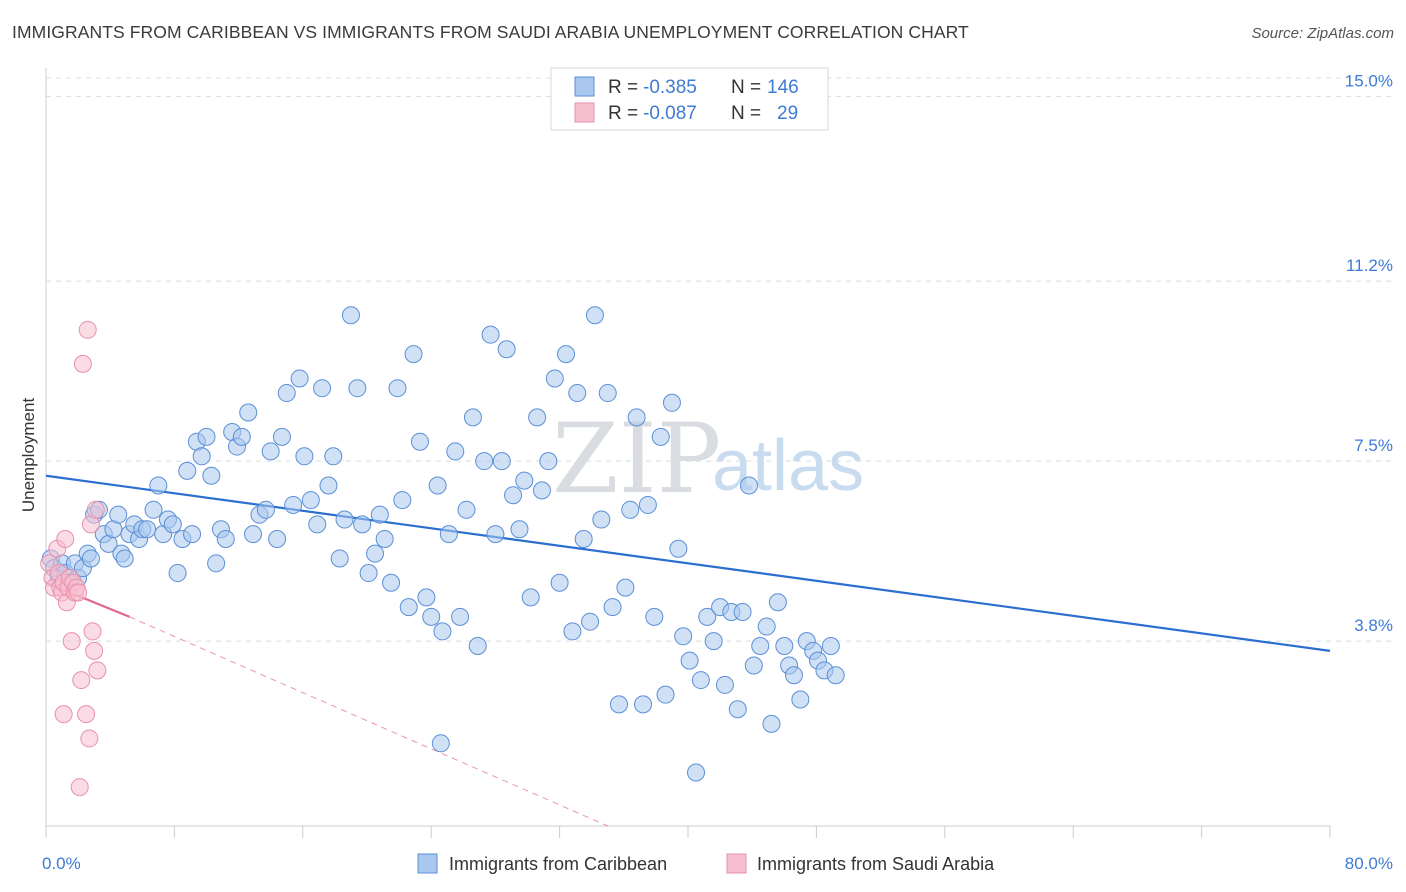 The height and width of the screenshot is (892, 1406). What do you see at coordinates (623, 113) in the screenshot?
I see `legend-r-label-saudi: R =` at bounding box center [623, 113].